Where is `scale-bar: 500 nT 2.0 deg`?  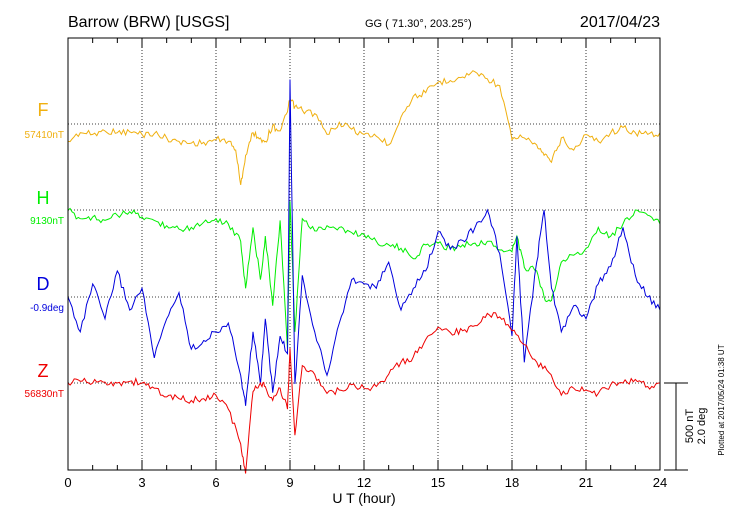
scale-bar: 500 nT 2.0 deg is located at coordinates (686, 426).